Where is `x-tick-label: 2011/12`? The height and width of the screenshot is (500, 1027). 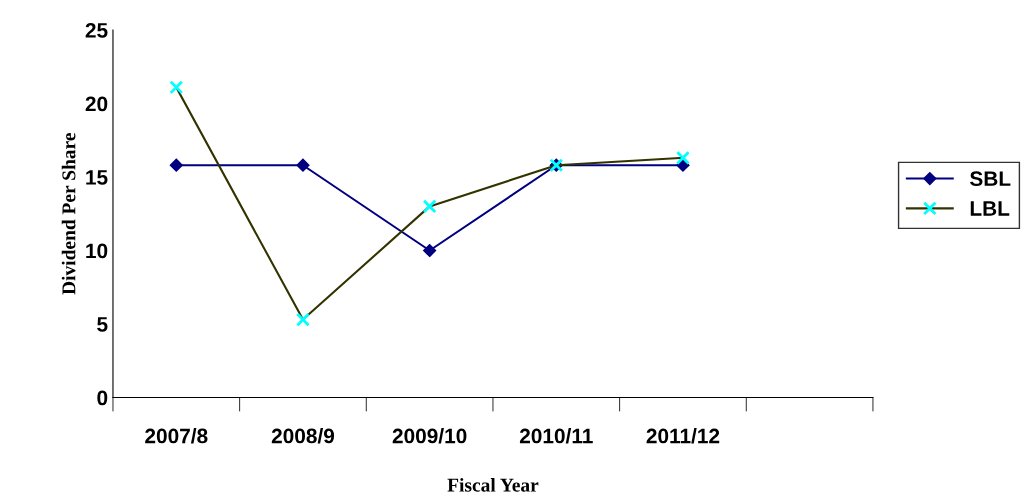 x-tick-label: 2011/12 is located at coordinates (683, 436).